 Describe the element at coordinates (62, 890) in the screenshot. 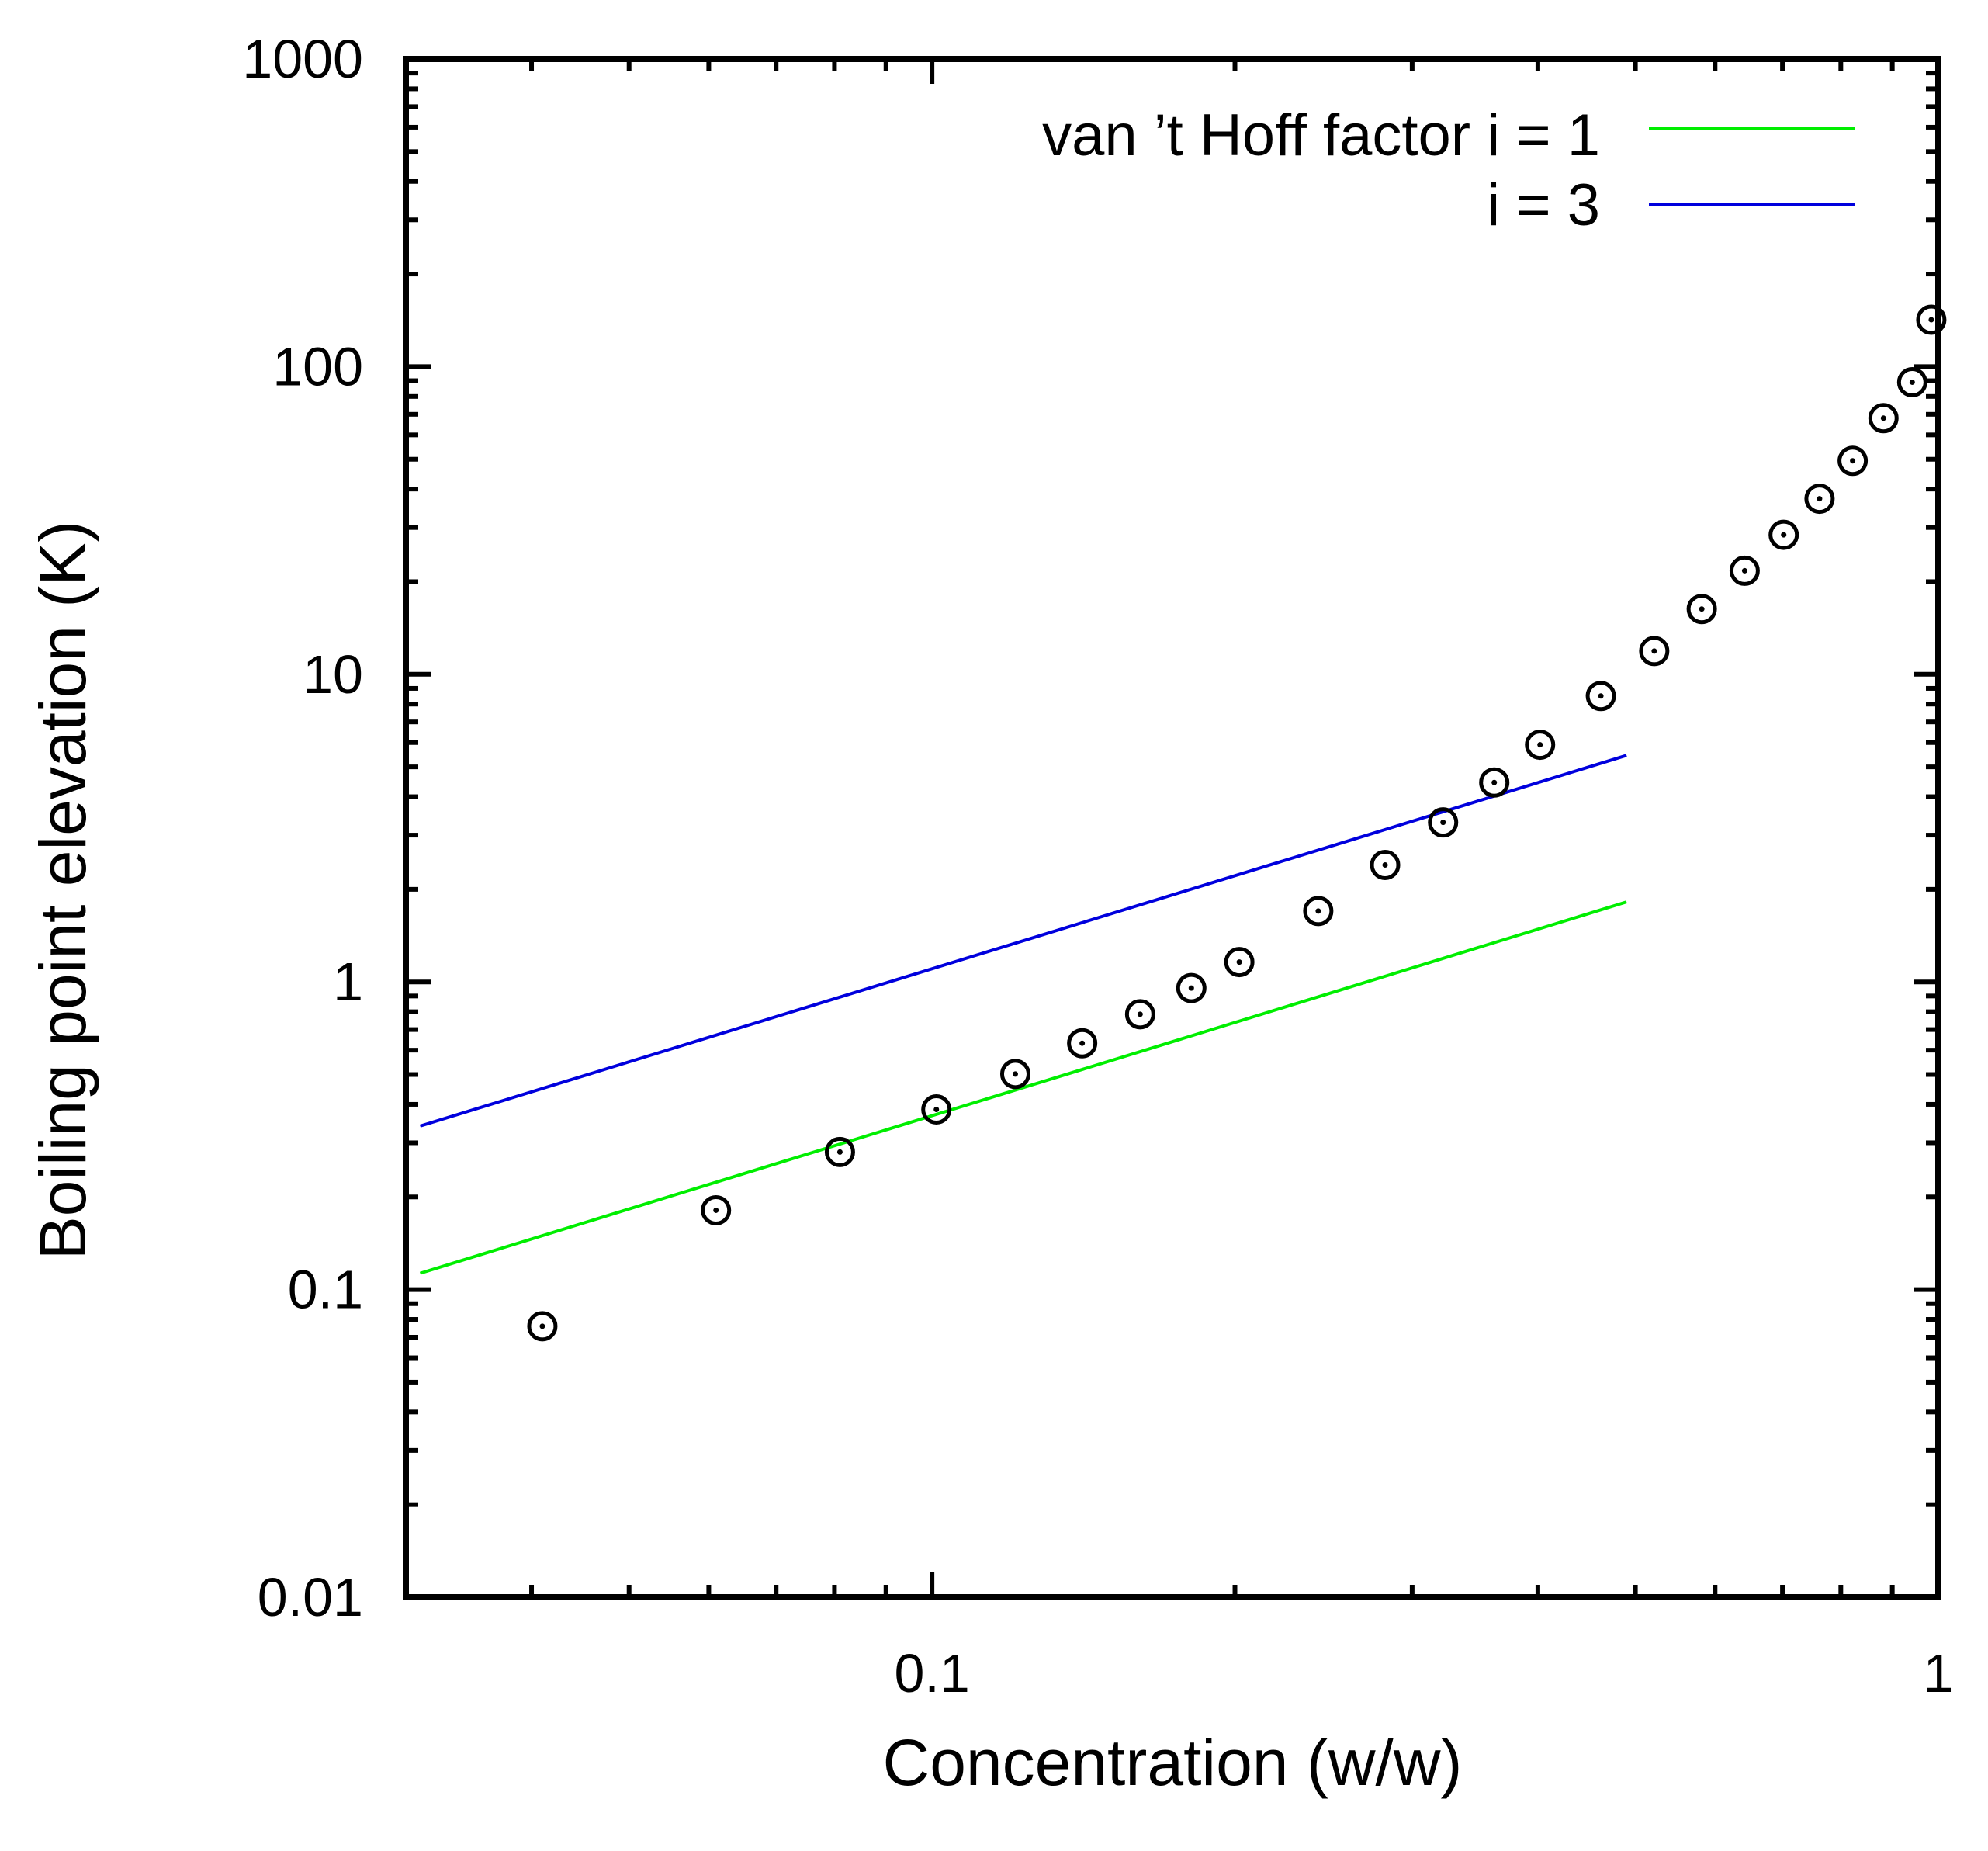

I see `y-axis-title: Boiling point elevation (K)` at that location.